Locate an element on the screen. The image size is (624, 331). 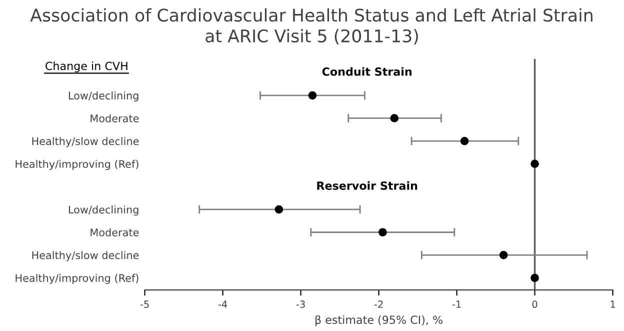
x-tick-label: -1 is located at coordinates (456, 304).